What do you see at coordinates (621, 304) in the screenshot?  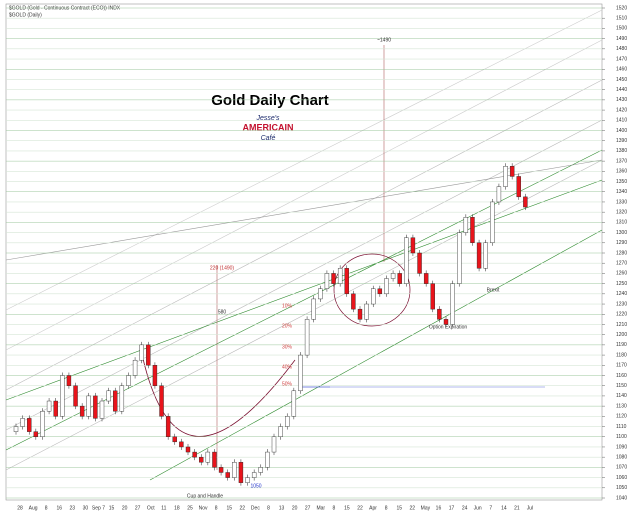 I see `y-tick-label: 1230` at bounding box center [621, 304].